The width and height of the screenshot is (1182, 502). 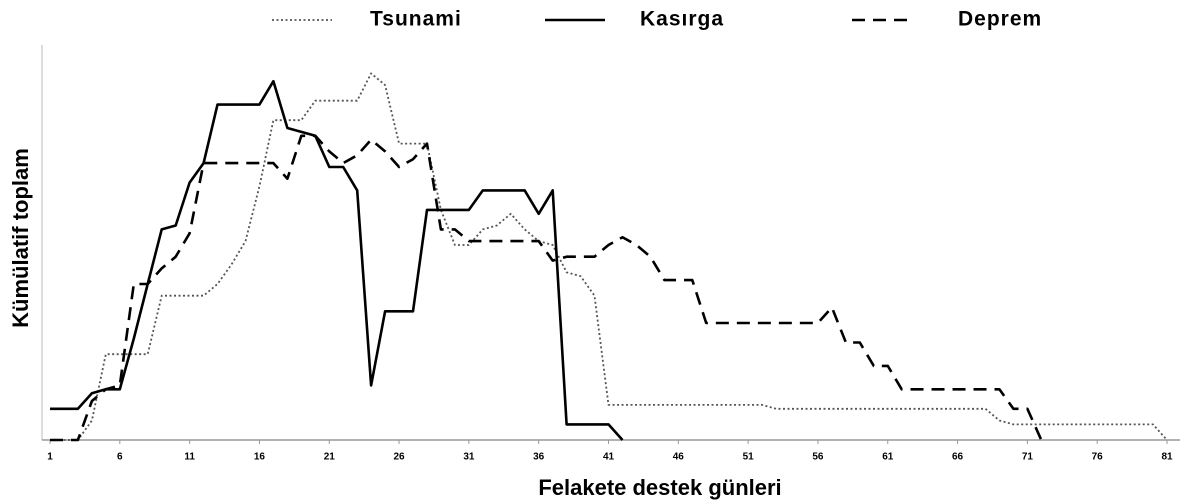 I want to click on x-tick-label: 76, so click(x=1098, y=457).